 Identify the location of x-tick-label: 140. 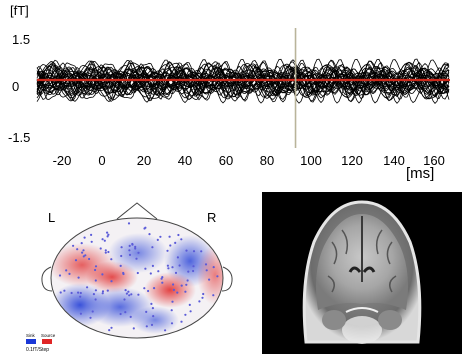
(394, 160).